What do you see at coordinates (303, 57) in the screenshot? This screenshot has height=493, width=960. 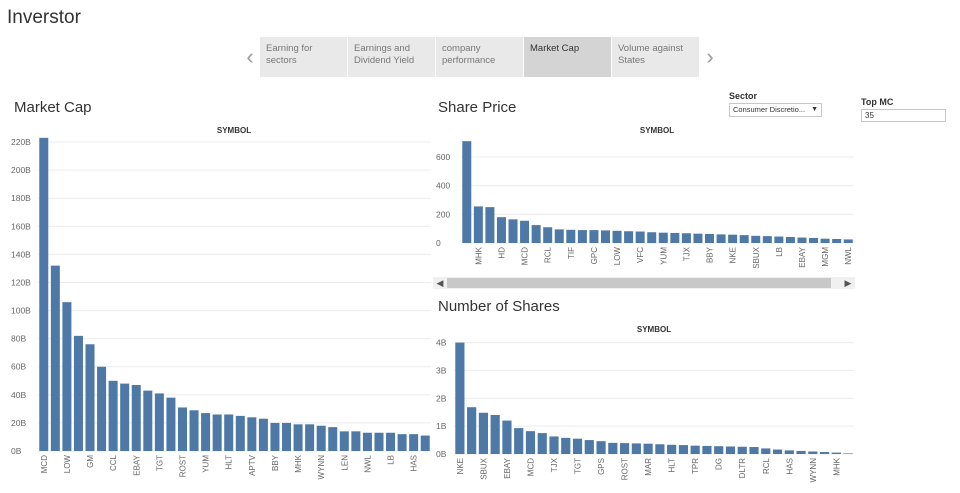 I see `story-tab-earning-for-sectors: Earning for sectors` at bounding box center [303, 57].